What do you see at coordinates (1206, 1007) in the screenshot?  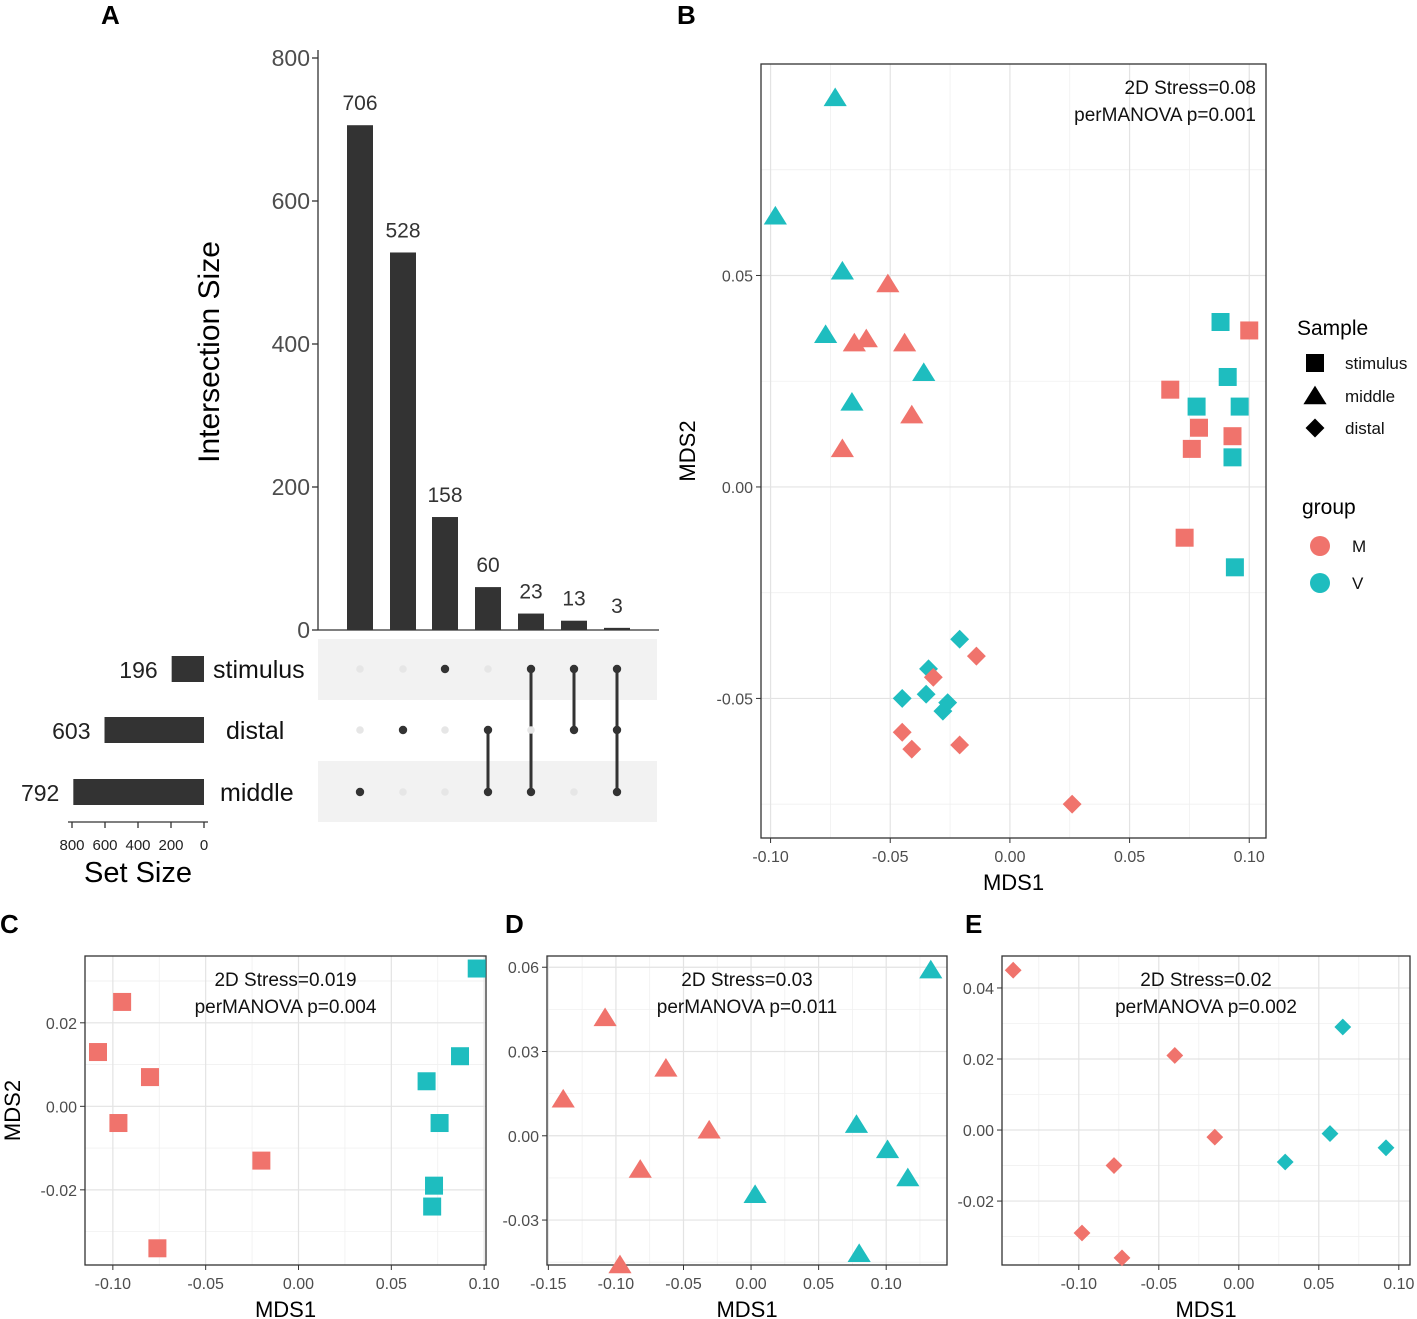 I see `stats-annotation: perMANOVA p=0.002` at bounding box center [1206, 1007].